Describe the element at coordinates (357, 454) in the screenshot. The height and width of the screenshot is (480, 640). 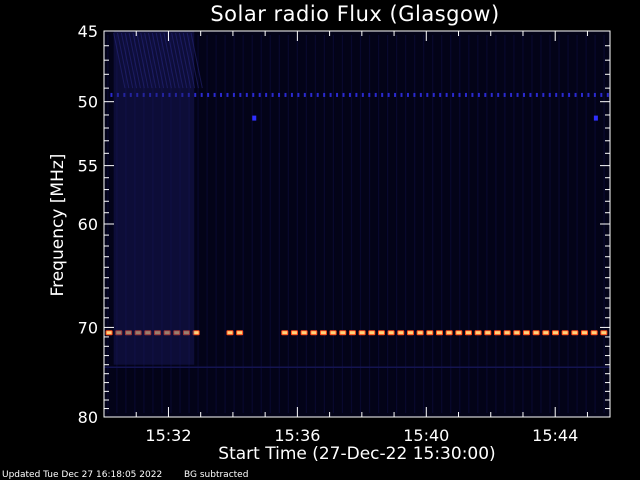
I see `x-axis-label: Start Time (27-Dec-22 15:30:00)` at that location.